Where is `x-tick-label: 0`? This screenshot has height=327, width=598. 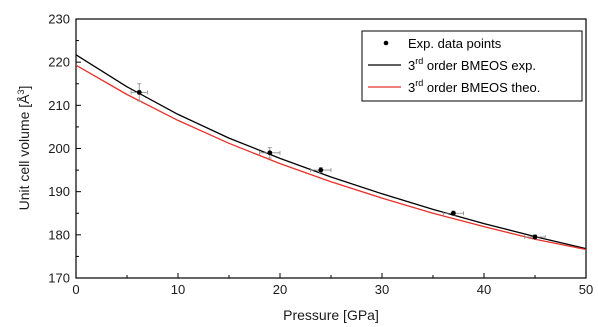
x-tick-label: 0 is located at coordinates (75, 289).